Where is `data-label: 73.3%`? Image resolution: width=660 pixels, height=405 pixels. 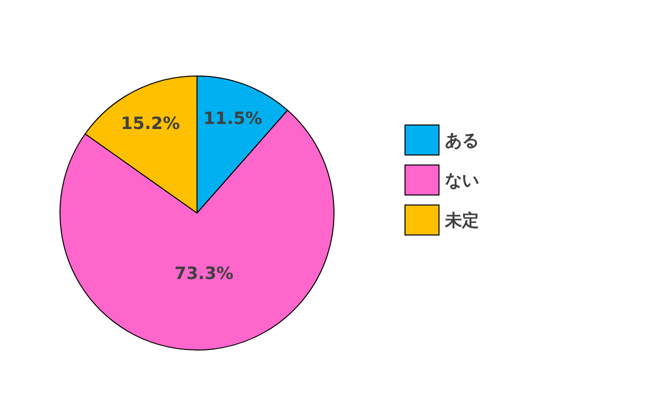 data-label: 73.3% is located at coordinates (204, 274).